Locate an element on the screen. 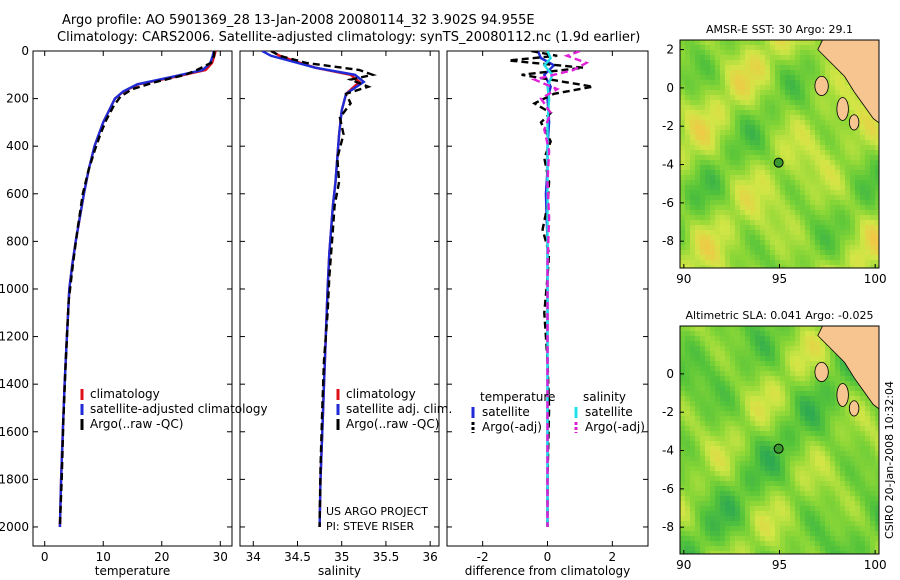 The height and width of the screenshot is (580, 900). depth-tick-label: 400 is located at coordinates (17, 146).